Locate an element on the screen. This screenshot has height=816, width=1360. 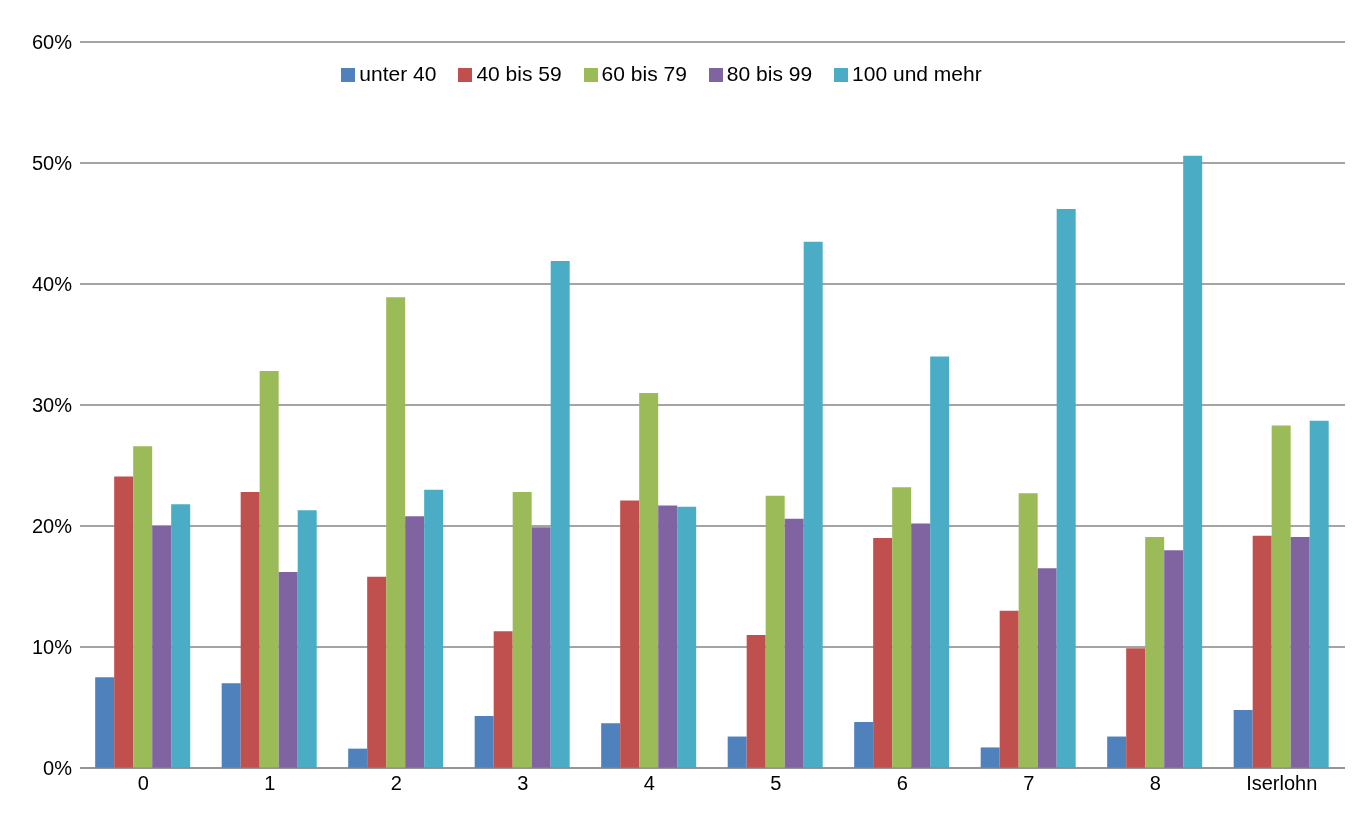
x-tick-label: 4 is located at coordinates (649, 783).